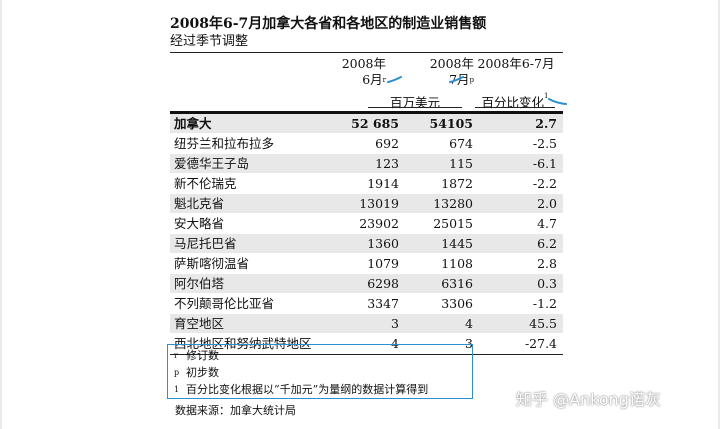 The height and width of the screenshot is (429, 720). Describe the element at coordinates (371, 223) in the screenshot. I see `value-june: 23902` at that location.